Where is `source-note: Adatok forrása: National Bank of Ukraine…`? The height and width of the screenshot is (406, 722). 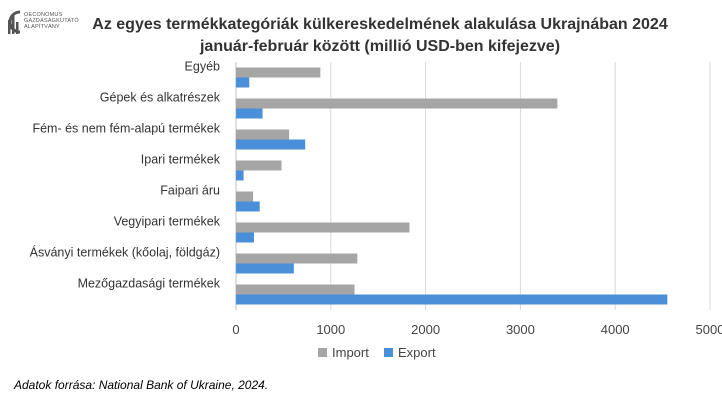 source-note: Adatok forrása: National Bank of Ukraine… is located at coordinates (141, 385).